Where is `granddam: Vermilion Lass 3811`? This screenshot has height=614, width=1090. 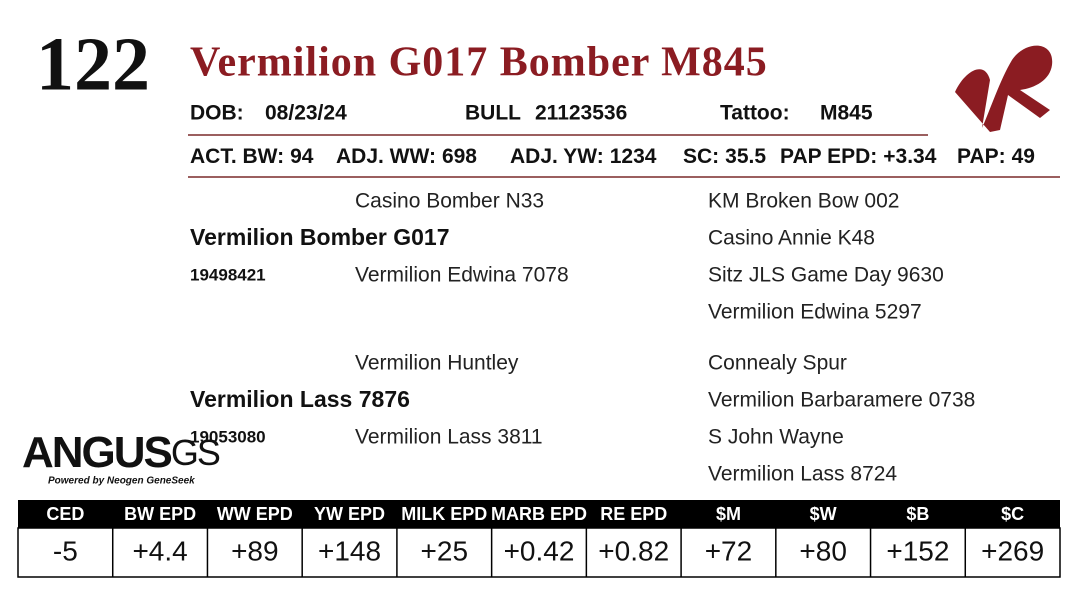 granddam: Vermilion Lass 3811 is located at coordinates (449, 437).